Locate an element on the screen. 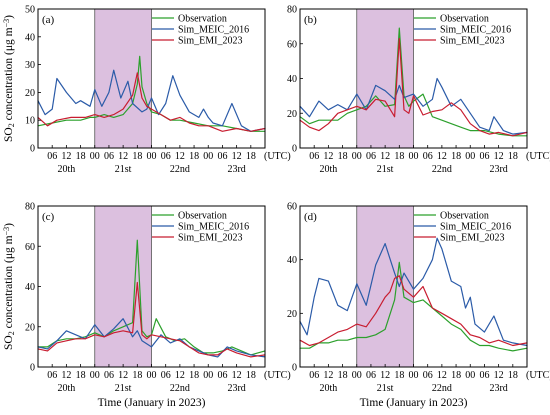  y-axis-label-part: ) is located at coordinates (9, 225).